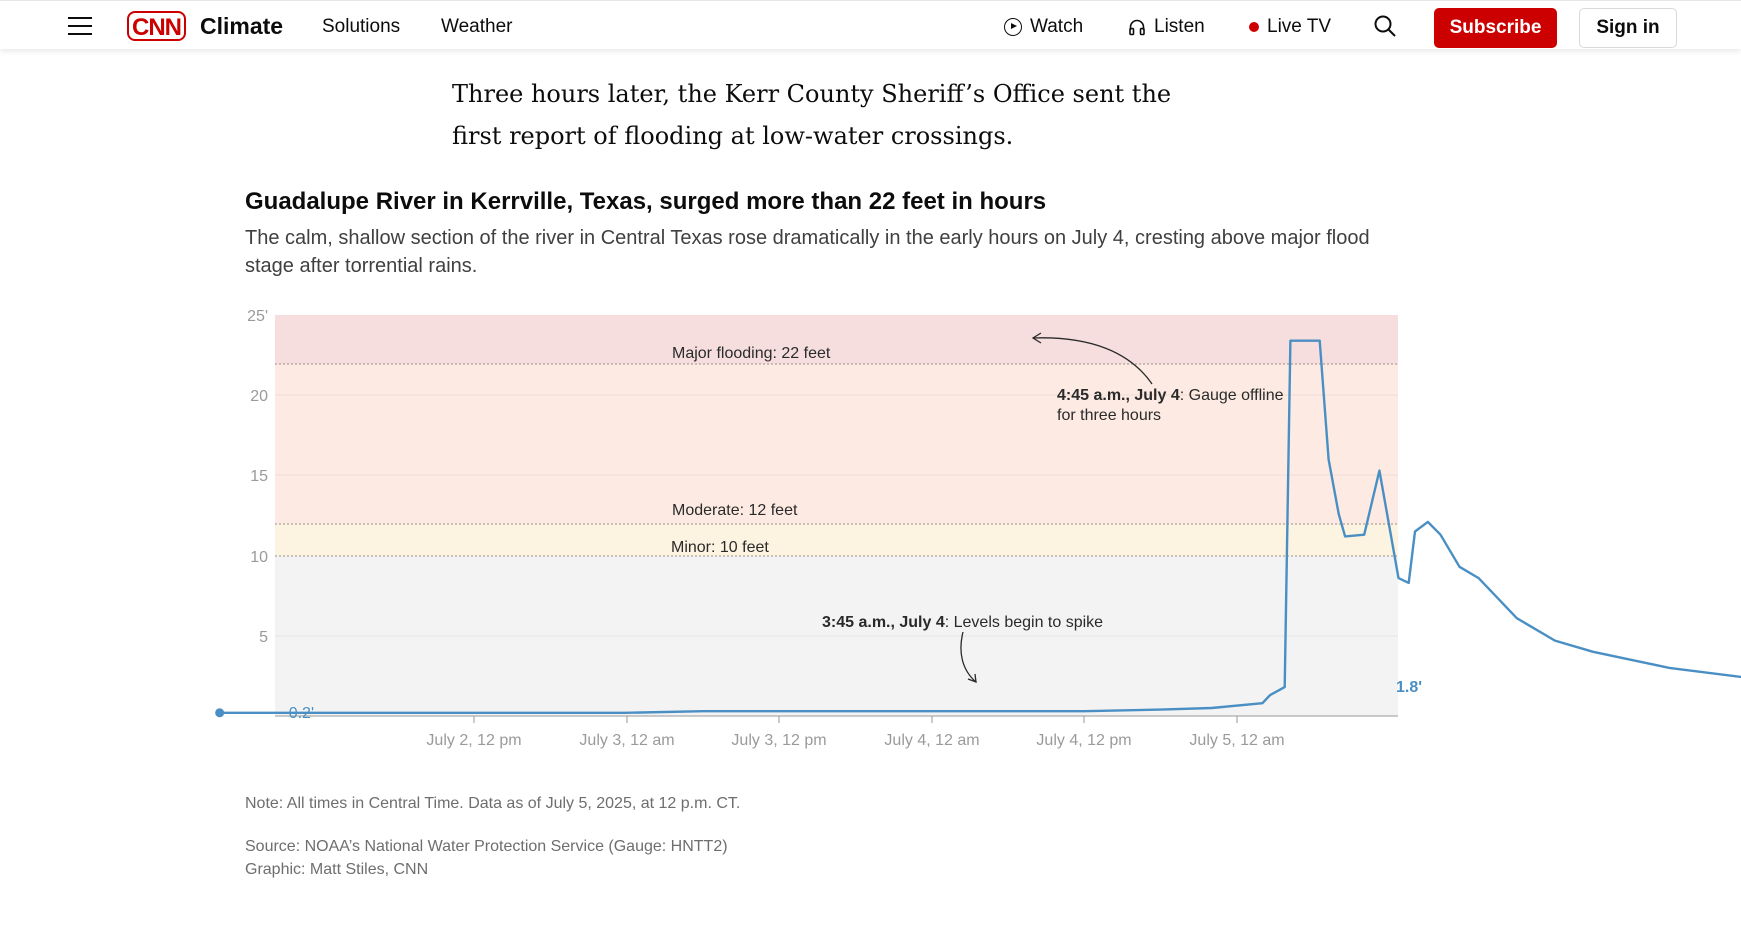 This screenshot has height=926, width=1741. What do you see at coordinates (1024, 622) in the screenshot?
I see `spike-annotation-text: : Levels begin to spike` at bounding box center [1024, 622].